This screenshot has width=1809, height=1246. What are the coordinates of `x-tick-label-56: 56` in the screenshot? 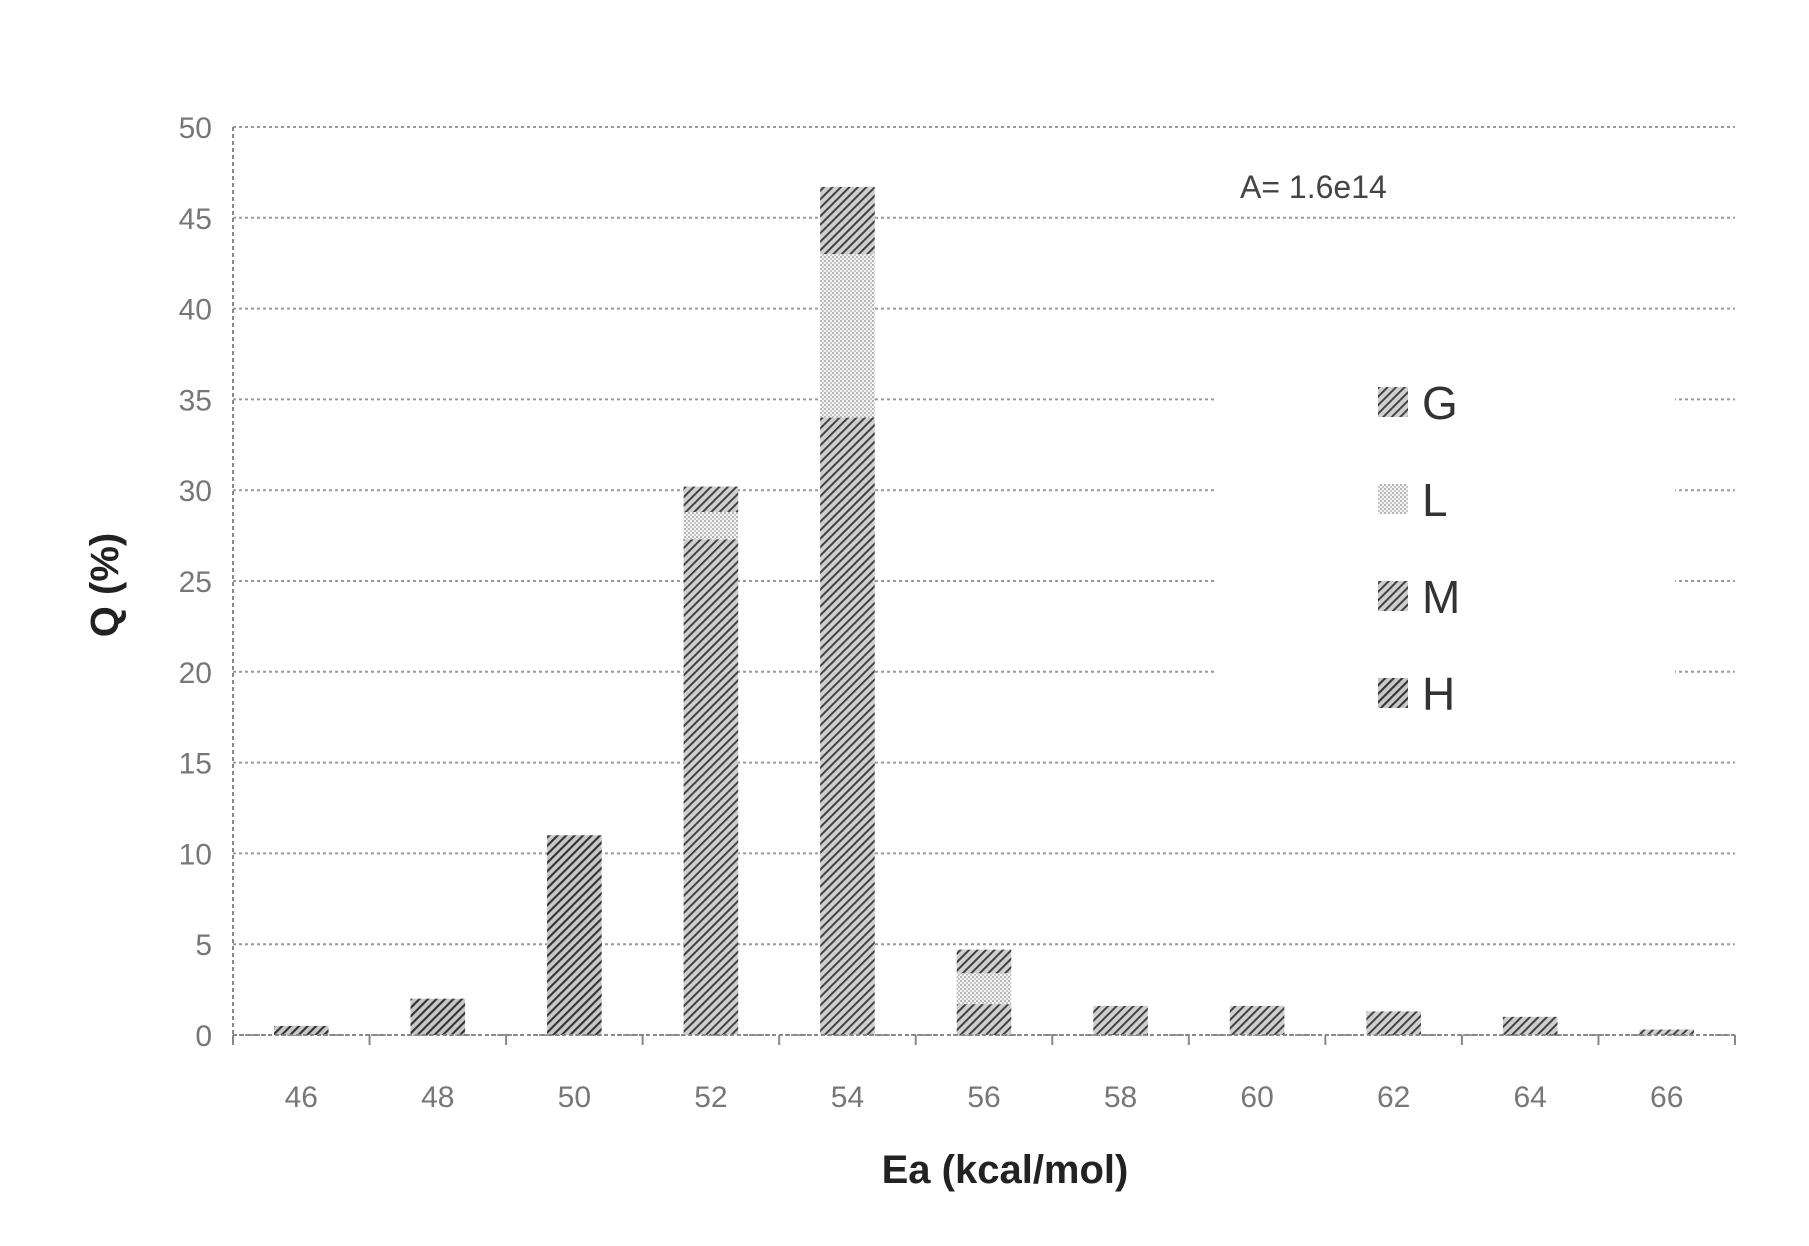 It's located at (983, 1097).